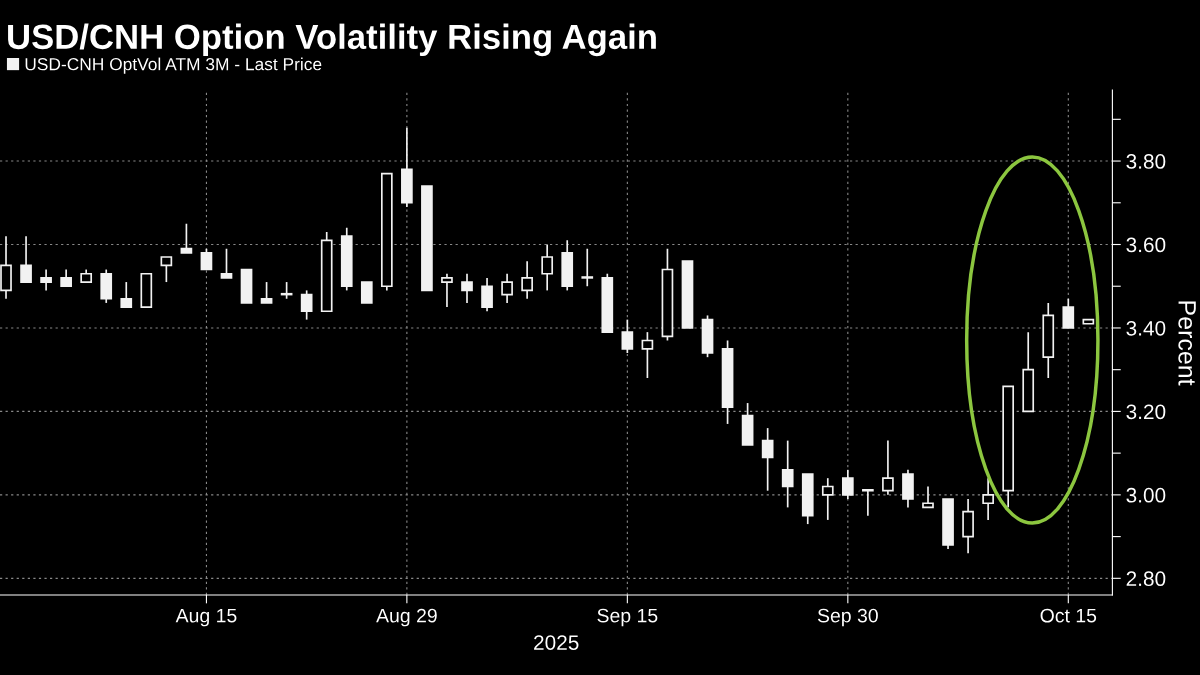 This screenshot has height=675, width=1200. I want to click on x-tick-label: Sep 30, so click(847, 617).